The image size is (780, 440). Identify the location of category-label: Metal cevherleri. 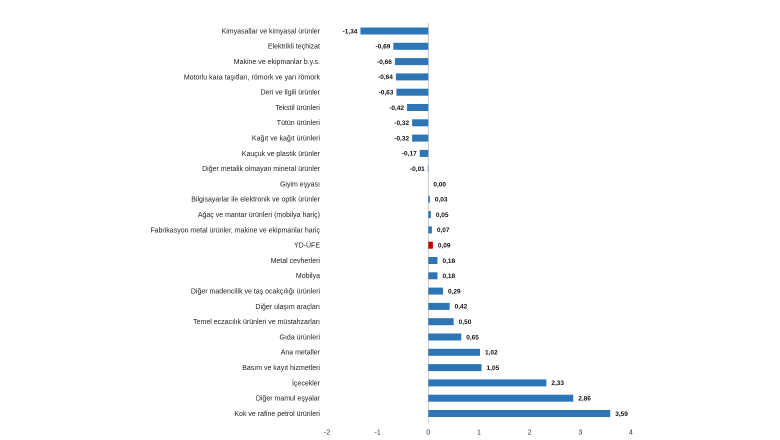
(296, 261).